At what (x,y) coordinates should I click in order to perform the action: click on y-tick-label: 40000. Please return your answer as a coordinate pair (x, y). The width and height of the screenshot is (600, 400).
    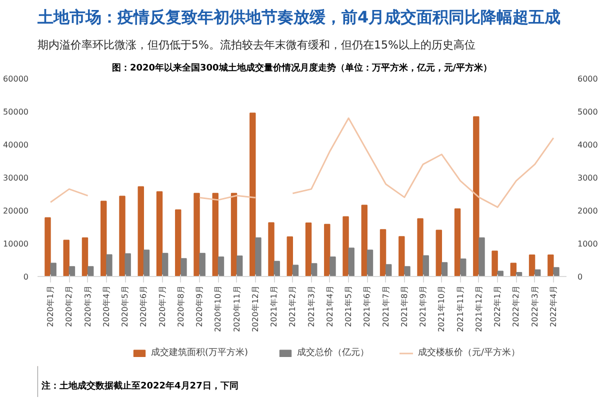
    Looking at the image, I should click on (16, 145).